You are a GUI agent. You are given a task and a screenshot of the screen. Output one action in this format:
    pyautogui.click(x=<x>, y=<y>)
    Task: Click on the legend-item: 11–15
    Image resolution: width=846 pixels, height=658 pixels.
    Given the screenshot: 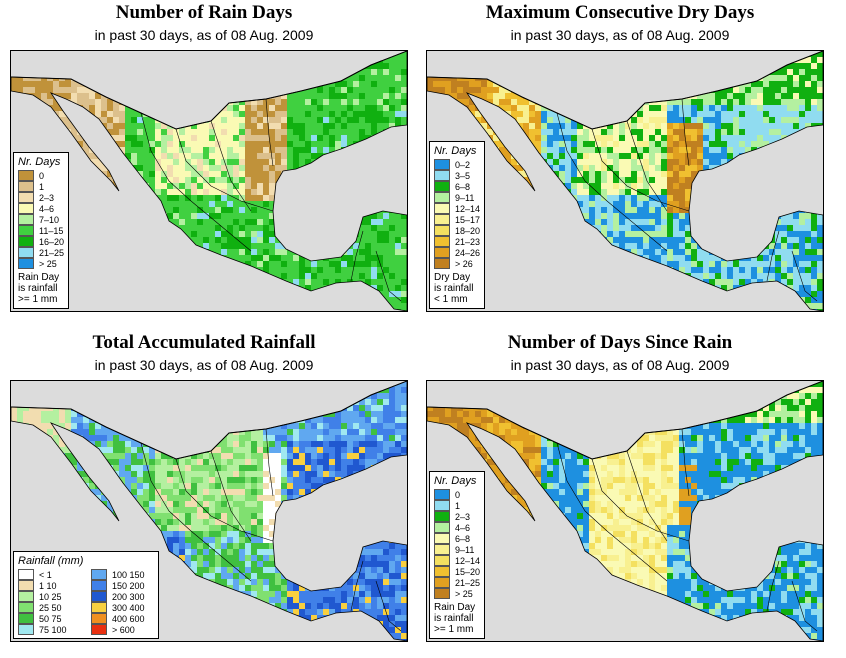 What is the action you would take?
    pyautogui.click(x=41, y=230)
    